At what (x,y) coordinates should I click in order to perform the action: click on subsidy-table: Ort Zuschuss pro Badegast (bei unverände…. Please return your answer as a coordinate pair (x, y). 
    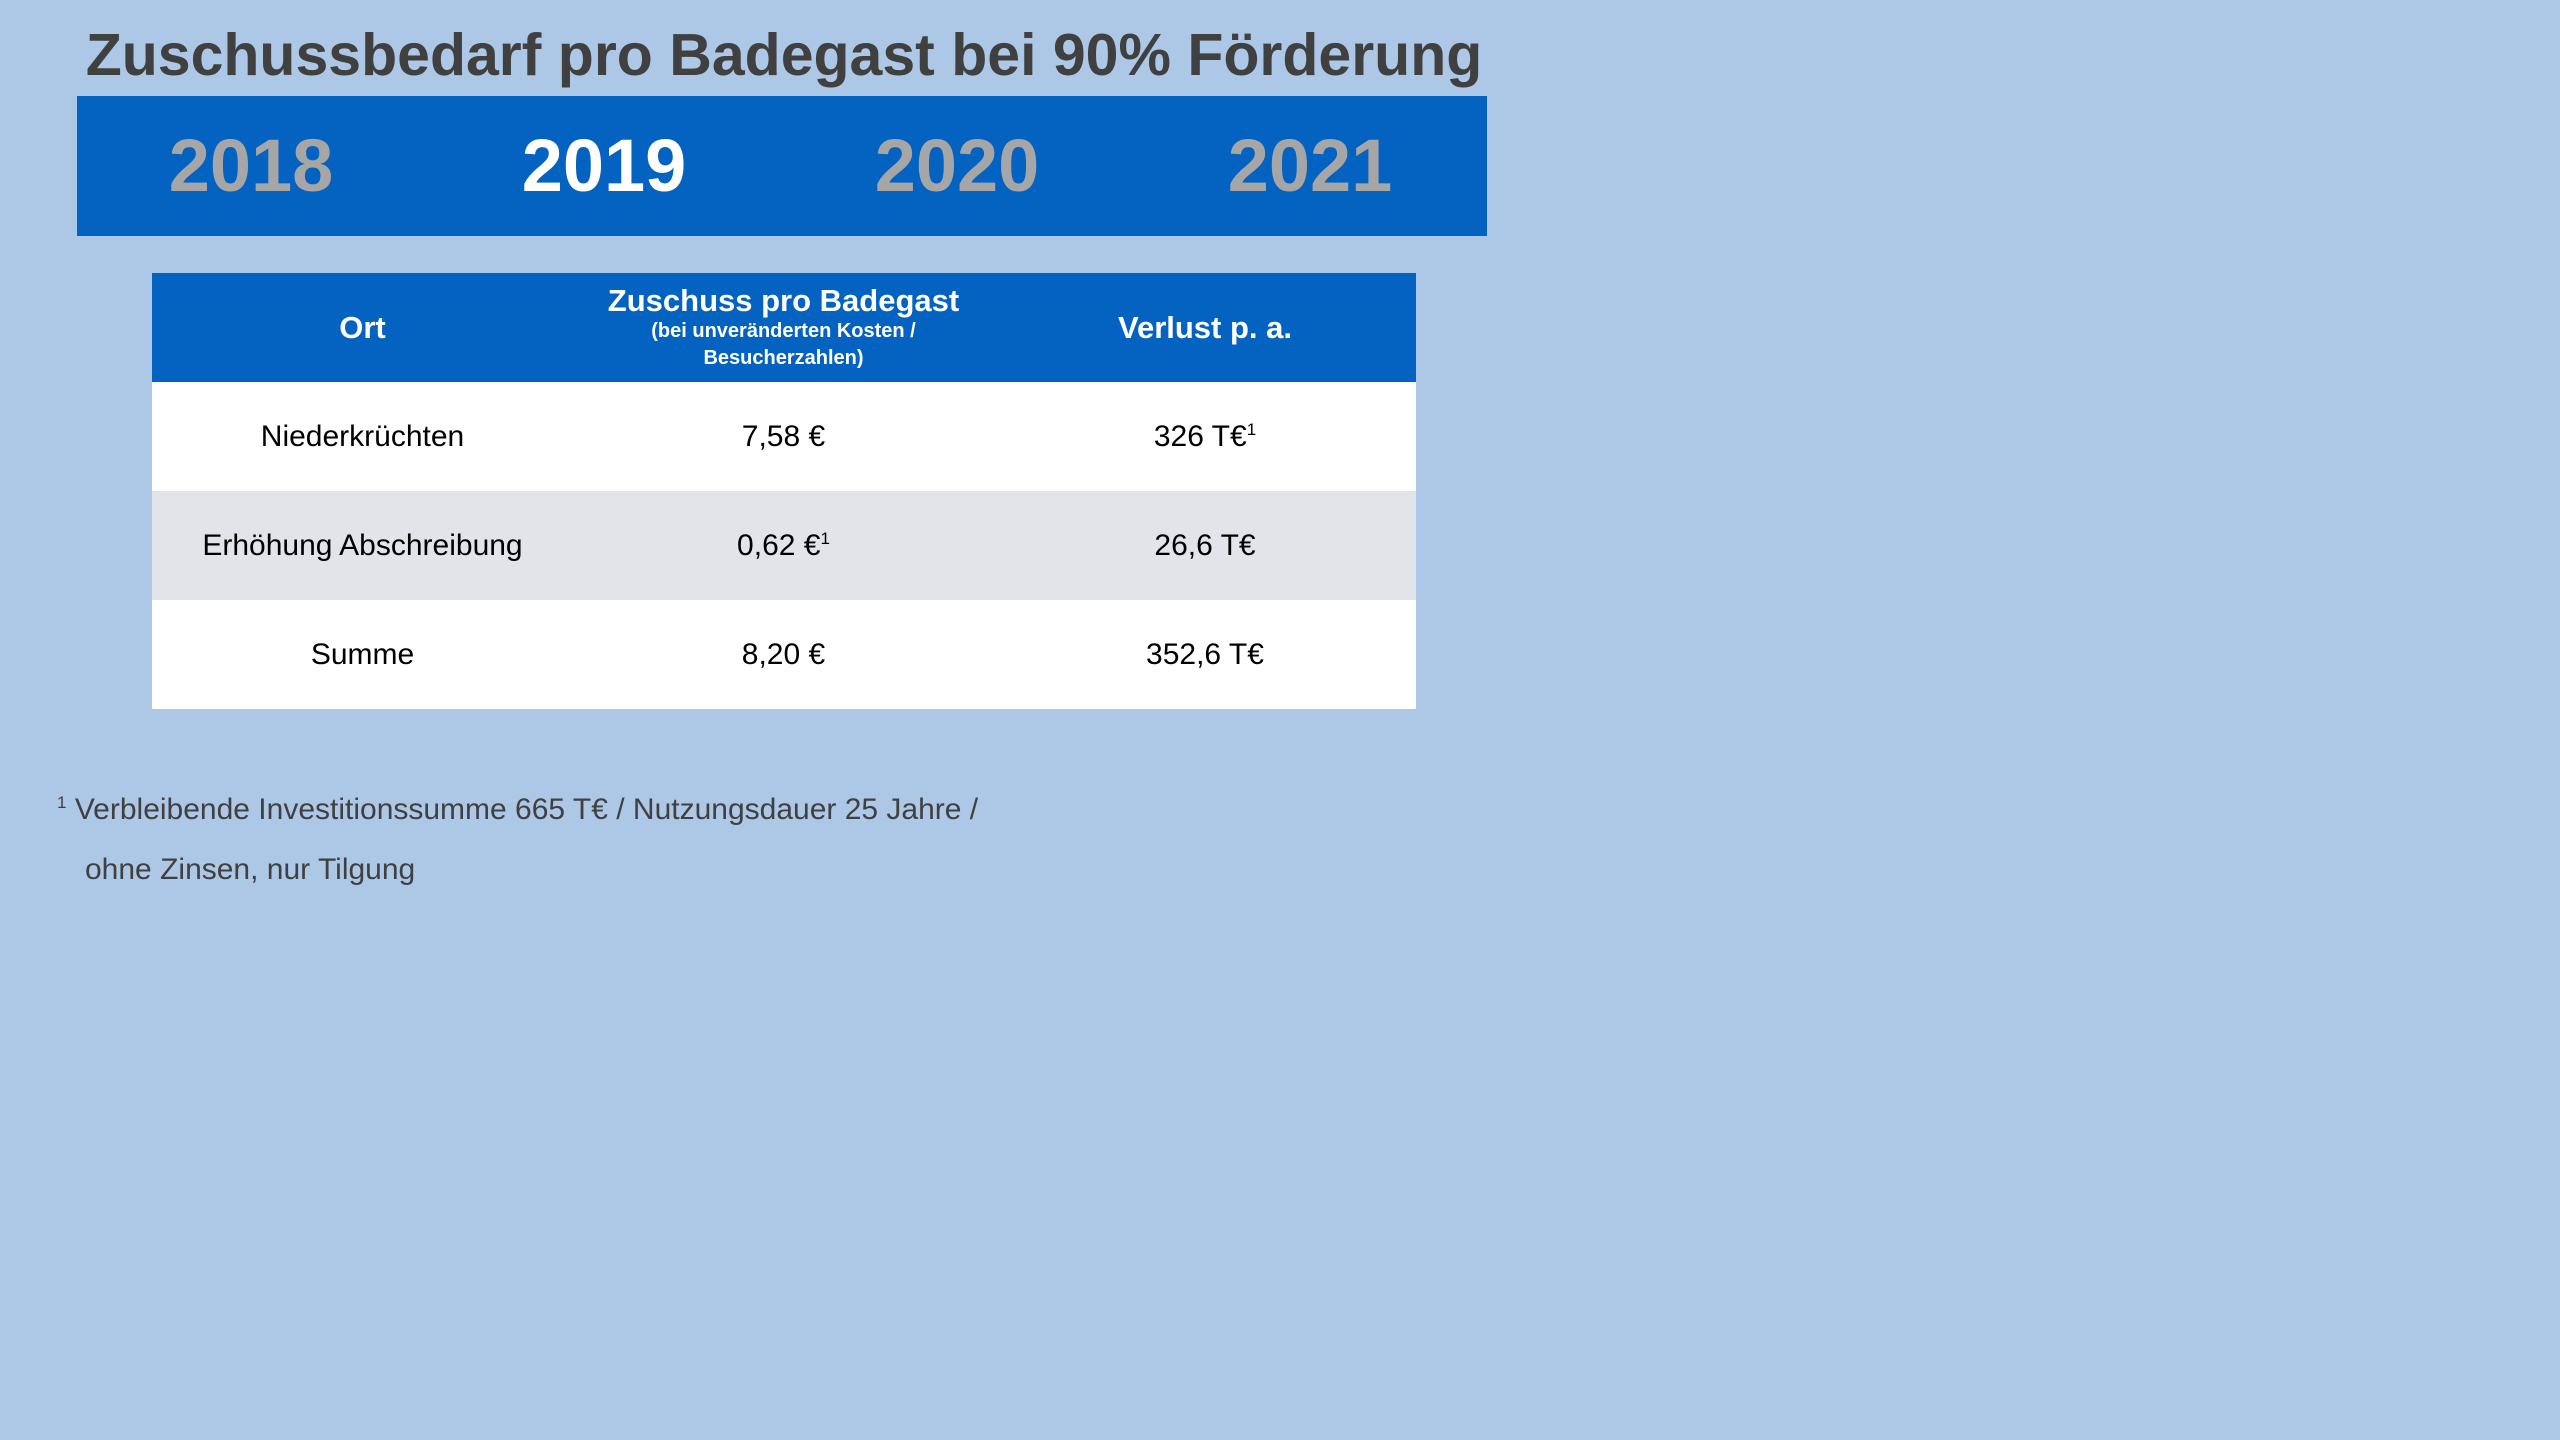
    Looking at the image, I should click on (784, 491).